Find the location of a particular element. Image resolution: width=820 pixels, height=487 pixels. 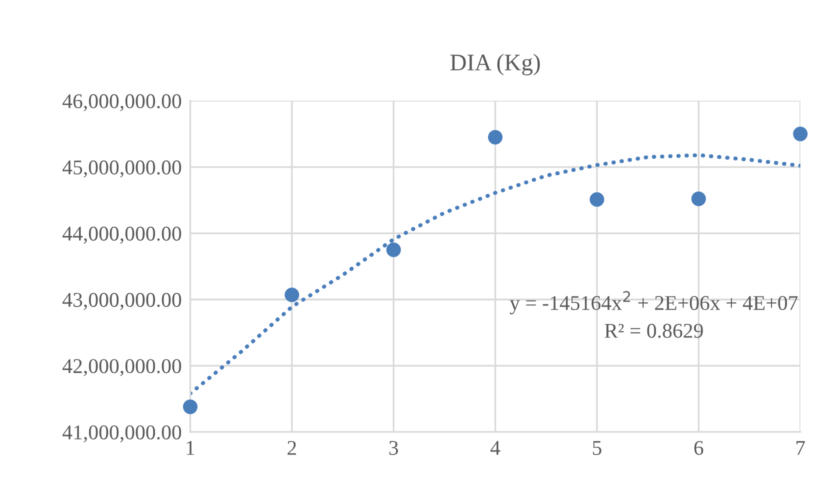

y-tick-label: 44,000,000.00 is located at coordinates (122, 235).